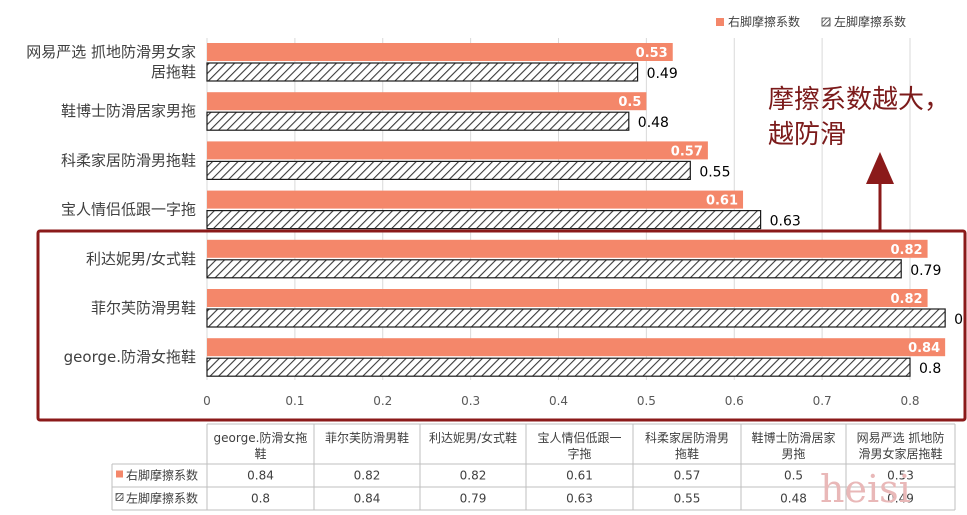 The height and width of the screenshot is (515, 967). Describe the element at coordinates (865, 489) in the screenshot. I see `watermark: heisi` at that location.